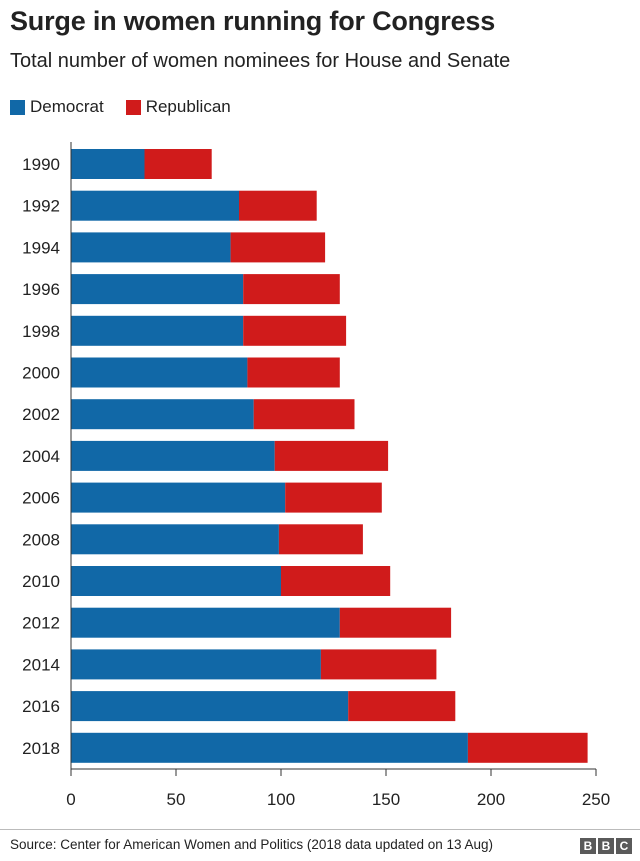 The image size is (640, 861). Describe the element at coordinates (41, 414) in the screenshot. I see `y-tick-label-2002: 2002` at that location.